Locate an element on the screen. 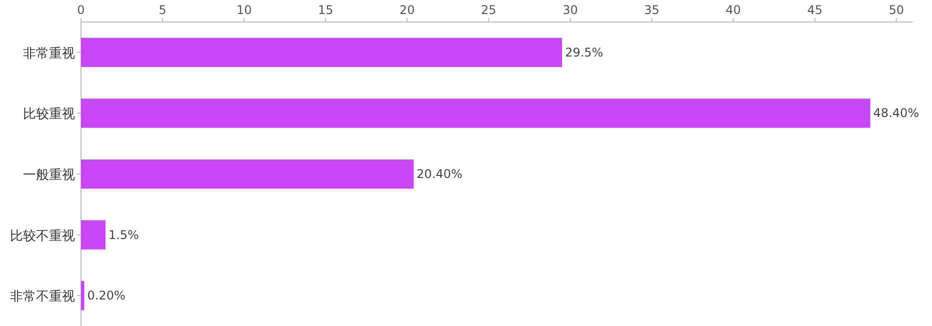  y-tick-label: 一般重视 is located at coordinates (49, 175).